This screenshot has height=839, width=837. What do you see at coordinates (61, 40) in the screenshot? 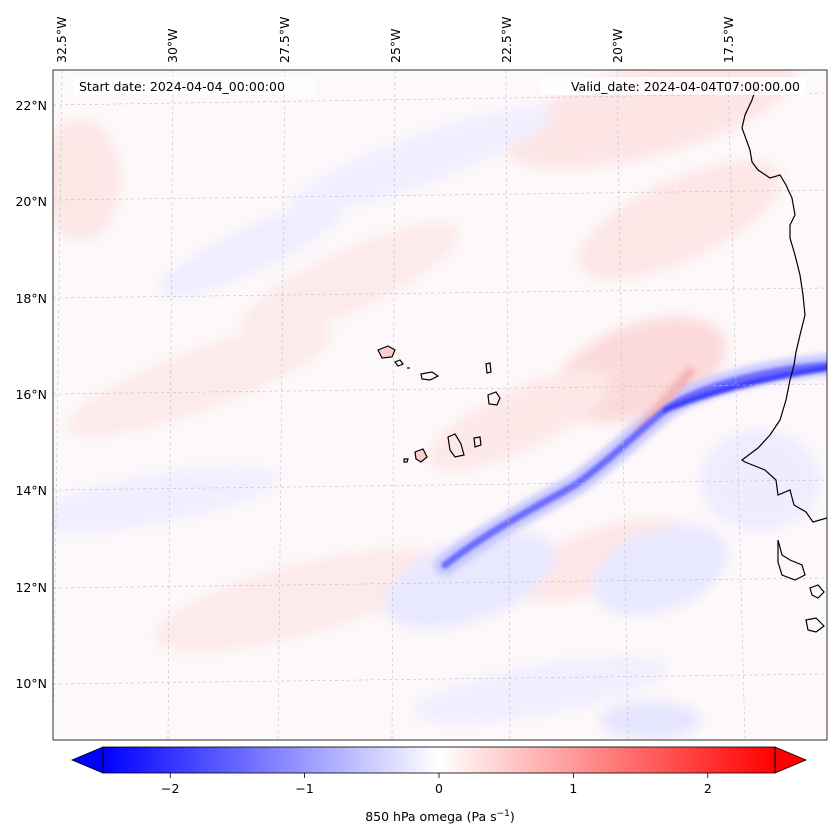
I see `lon-label: 32.5°W` at bounding box center [61, 40].